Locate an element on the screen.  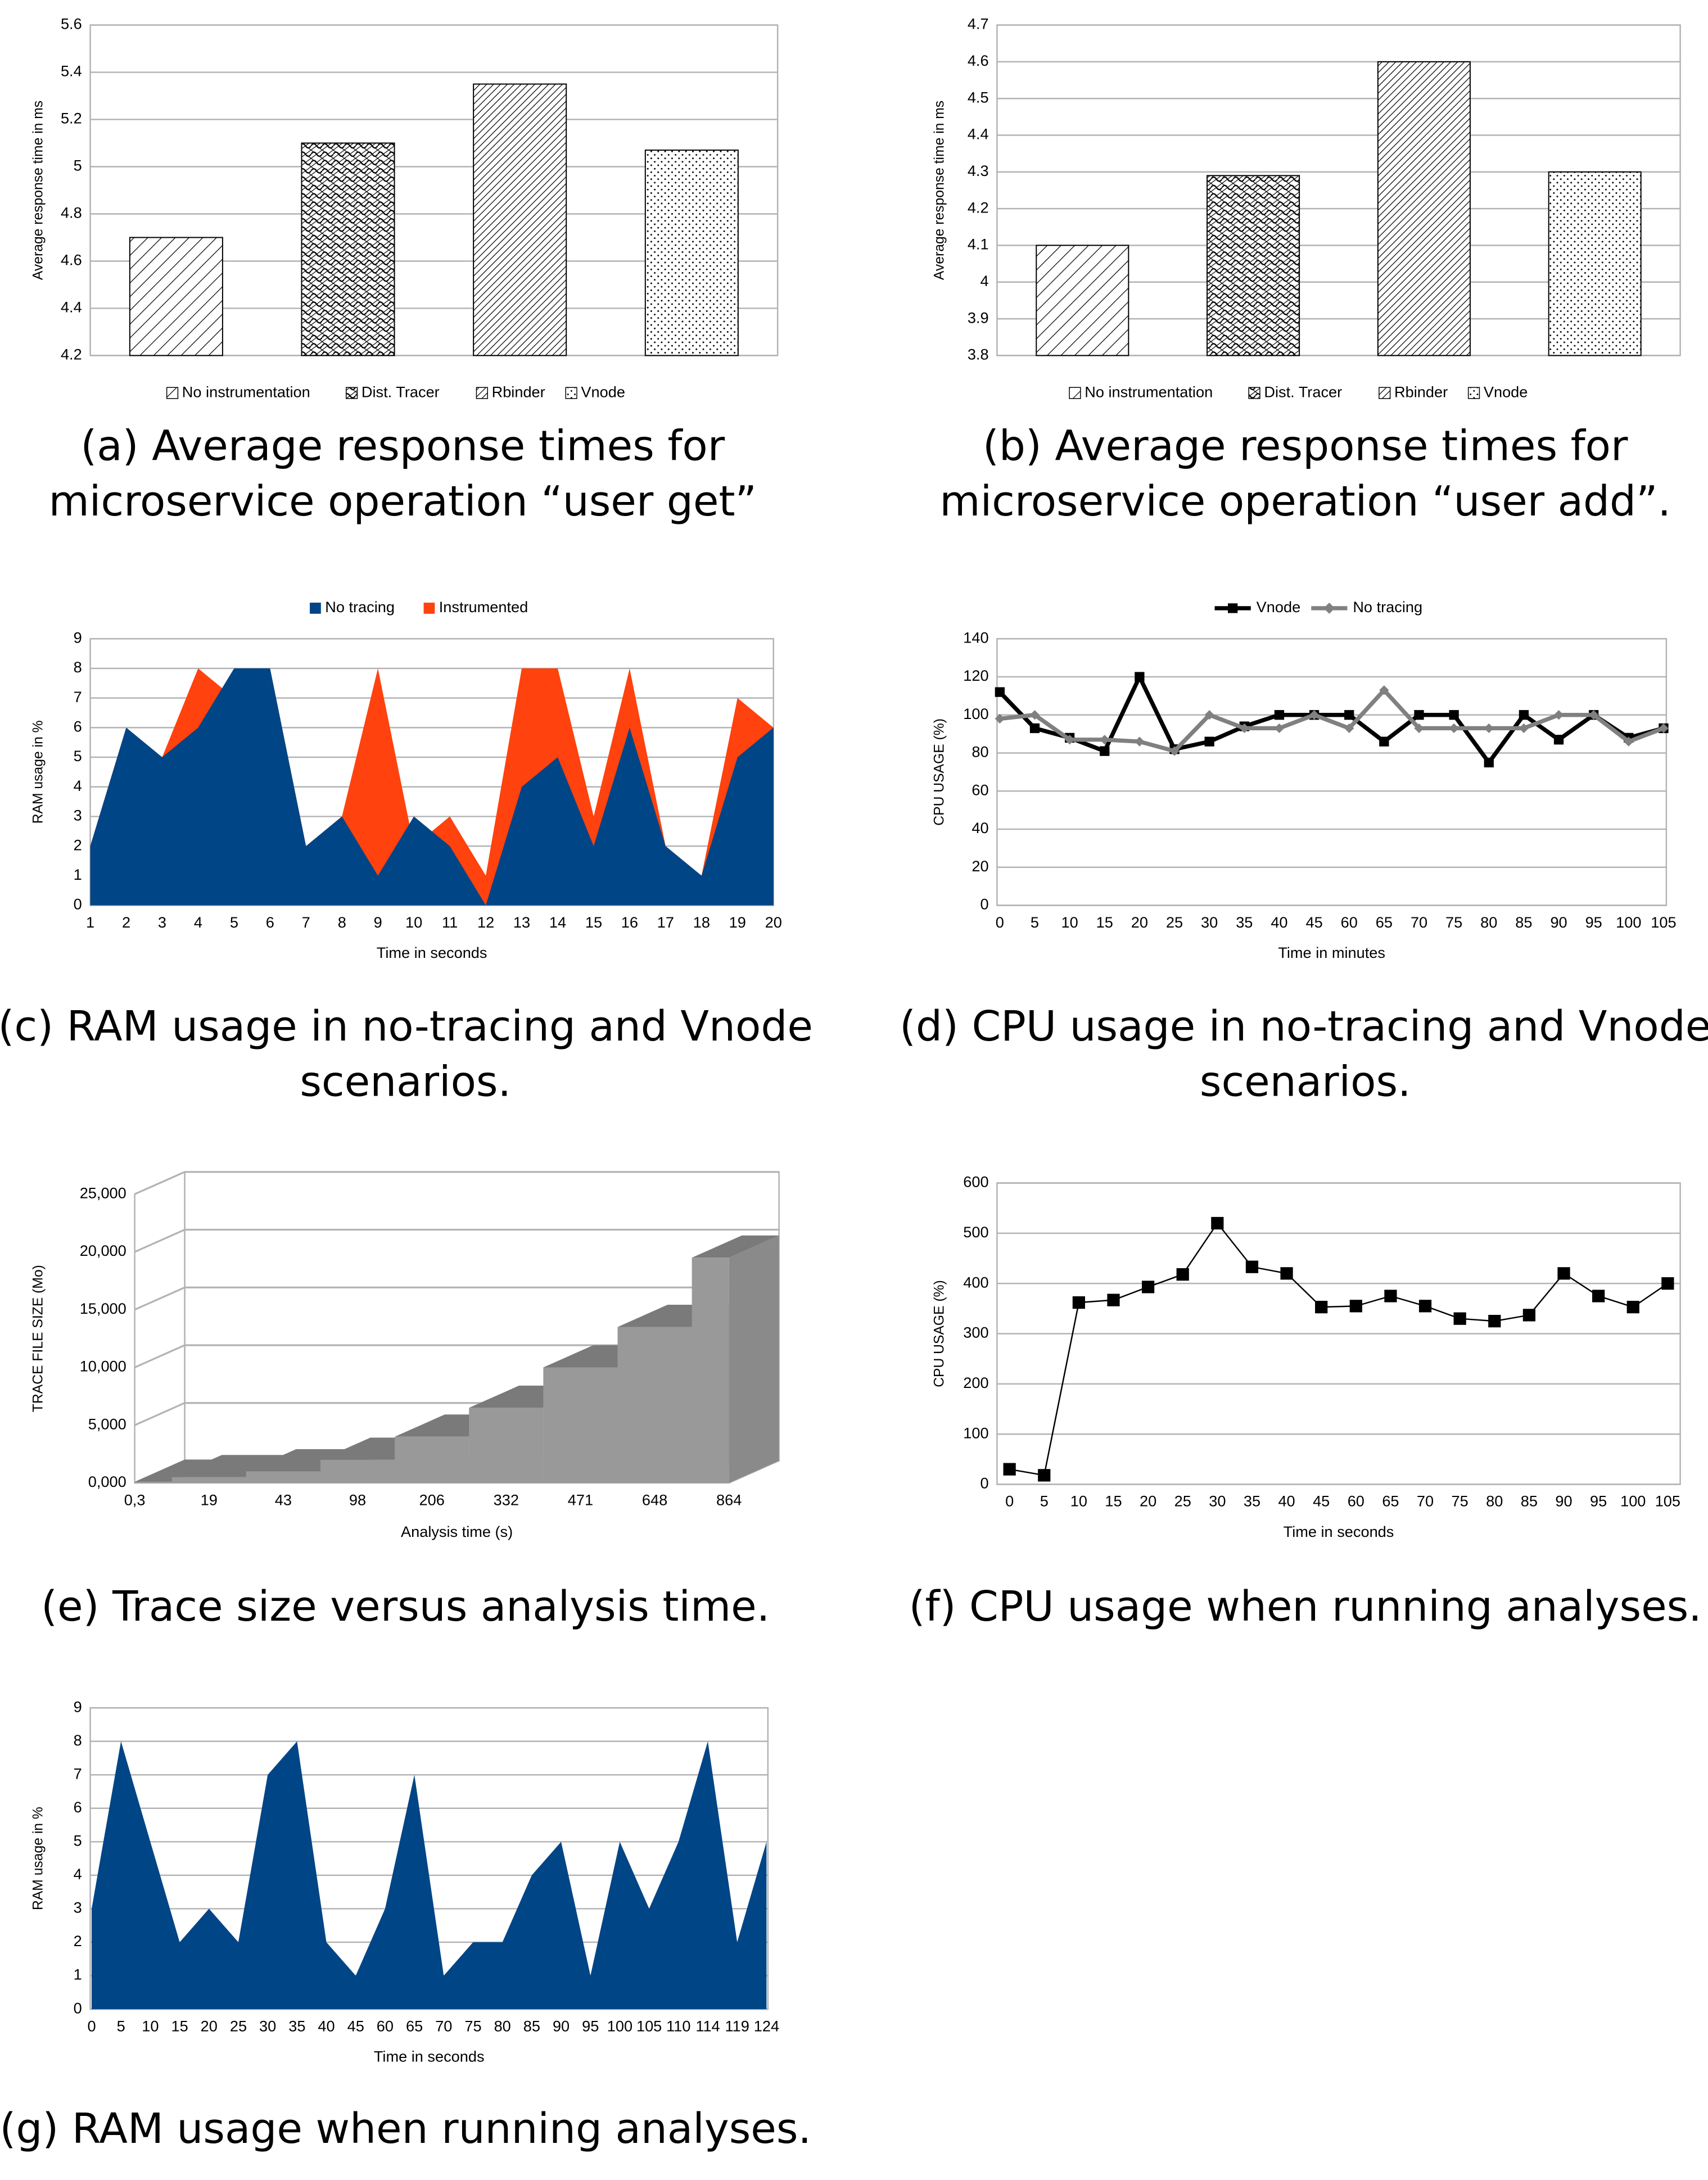
x-tick-label: 95 is located at coordinates (1594, 922).